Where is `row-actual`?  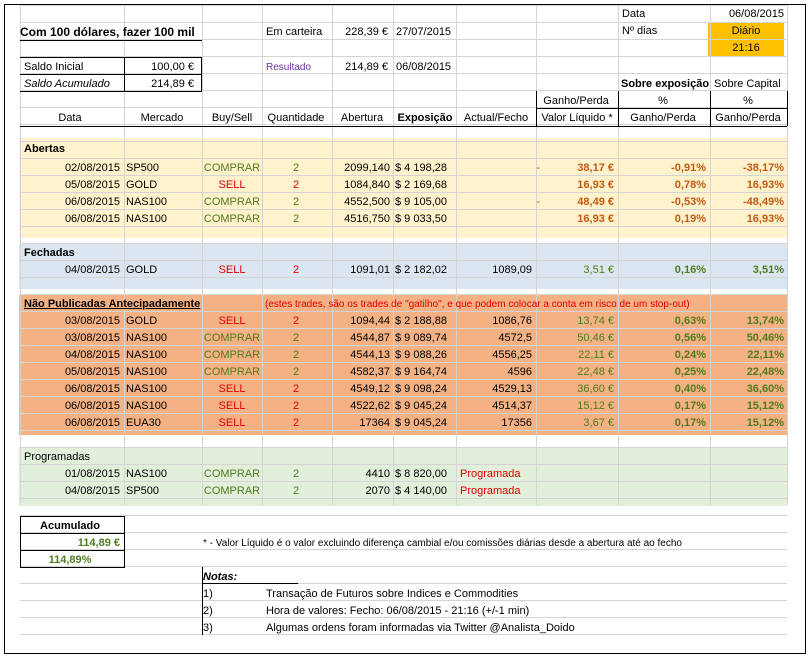
row-actual is located at coordinates (494, 219).